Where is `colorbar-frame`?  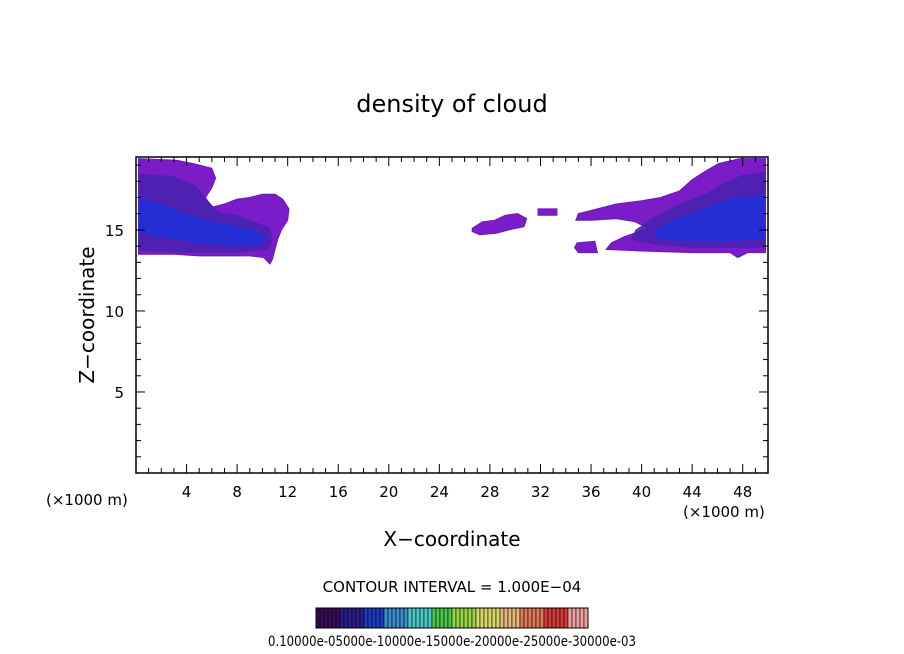 colorbar-frame is located at coordinates (452, 618).